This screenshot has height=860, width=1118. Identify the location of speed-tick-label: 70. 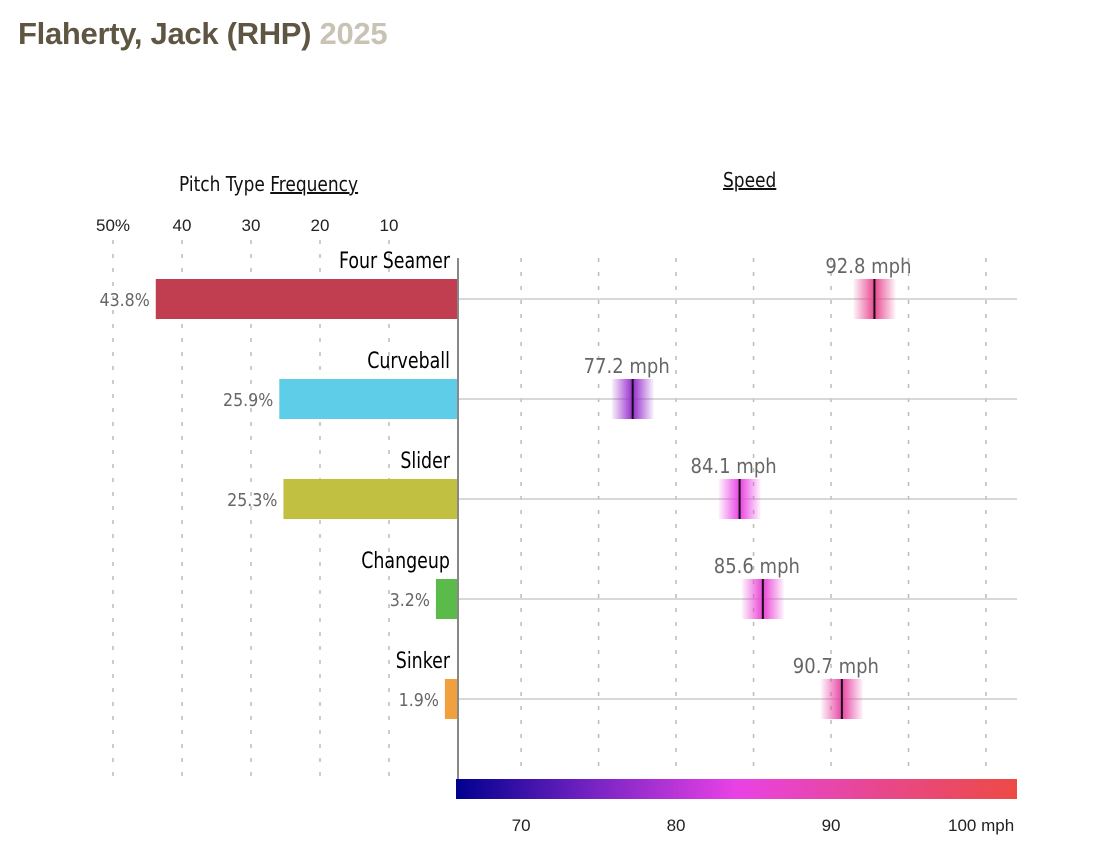
(521, 825).